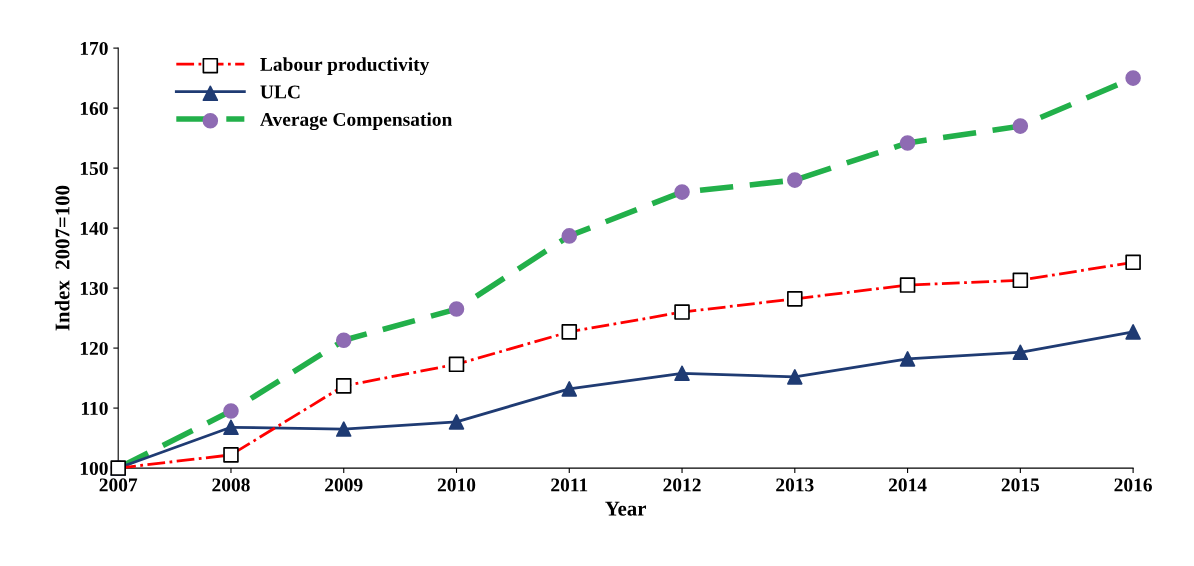 This screenshot has height=566, width=1194. What do you see at coordinates (345, 66) in the screenshot?
I see `legend-label: Labour productivity` at bounding box center [345, 66].